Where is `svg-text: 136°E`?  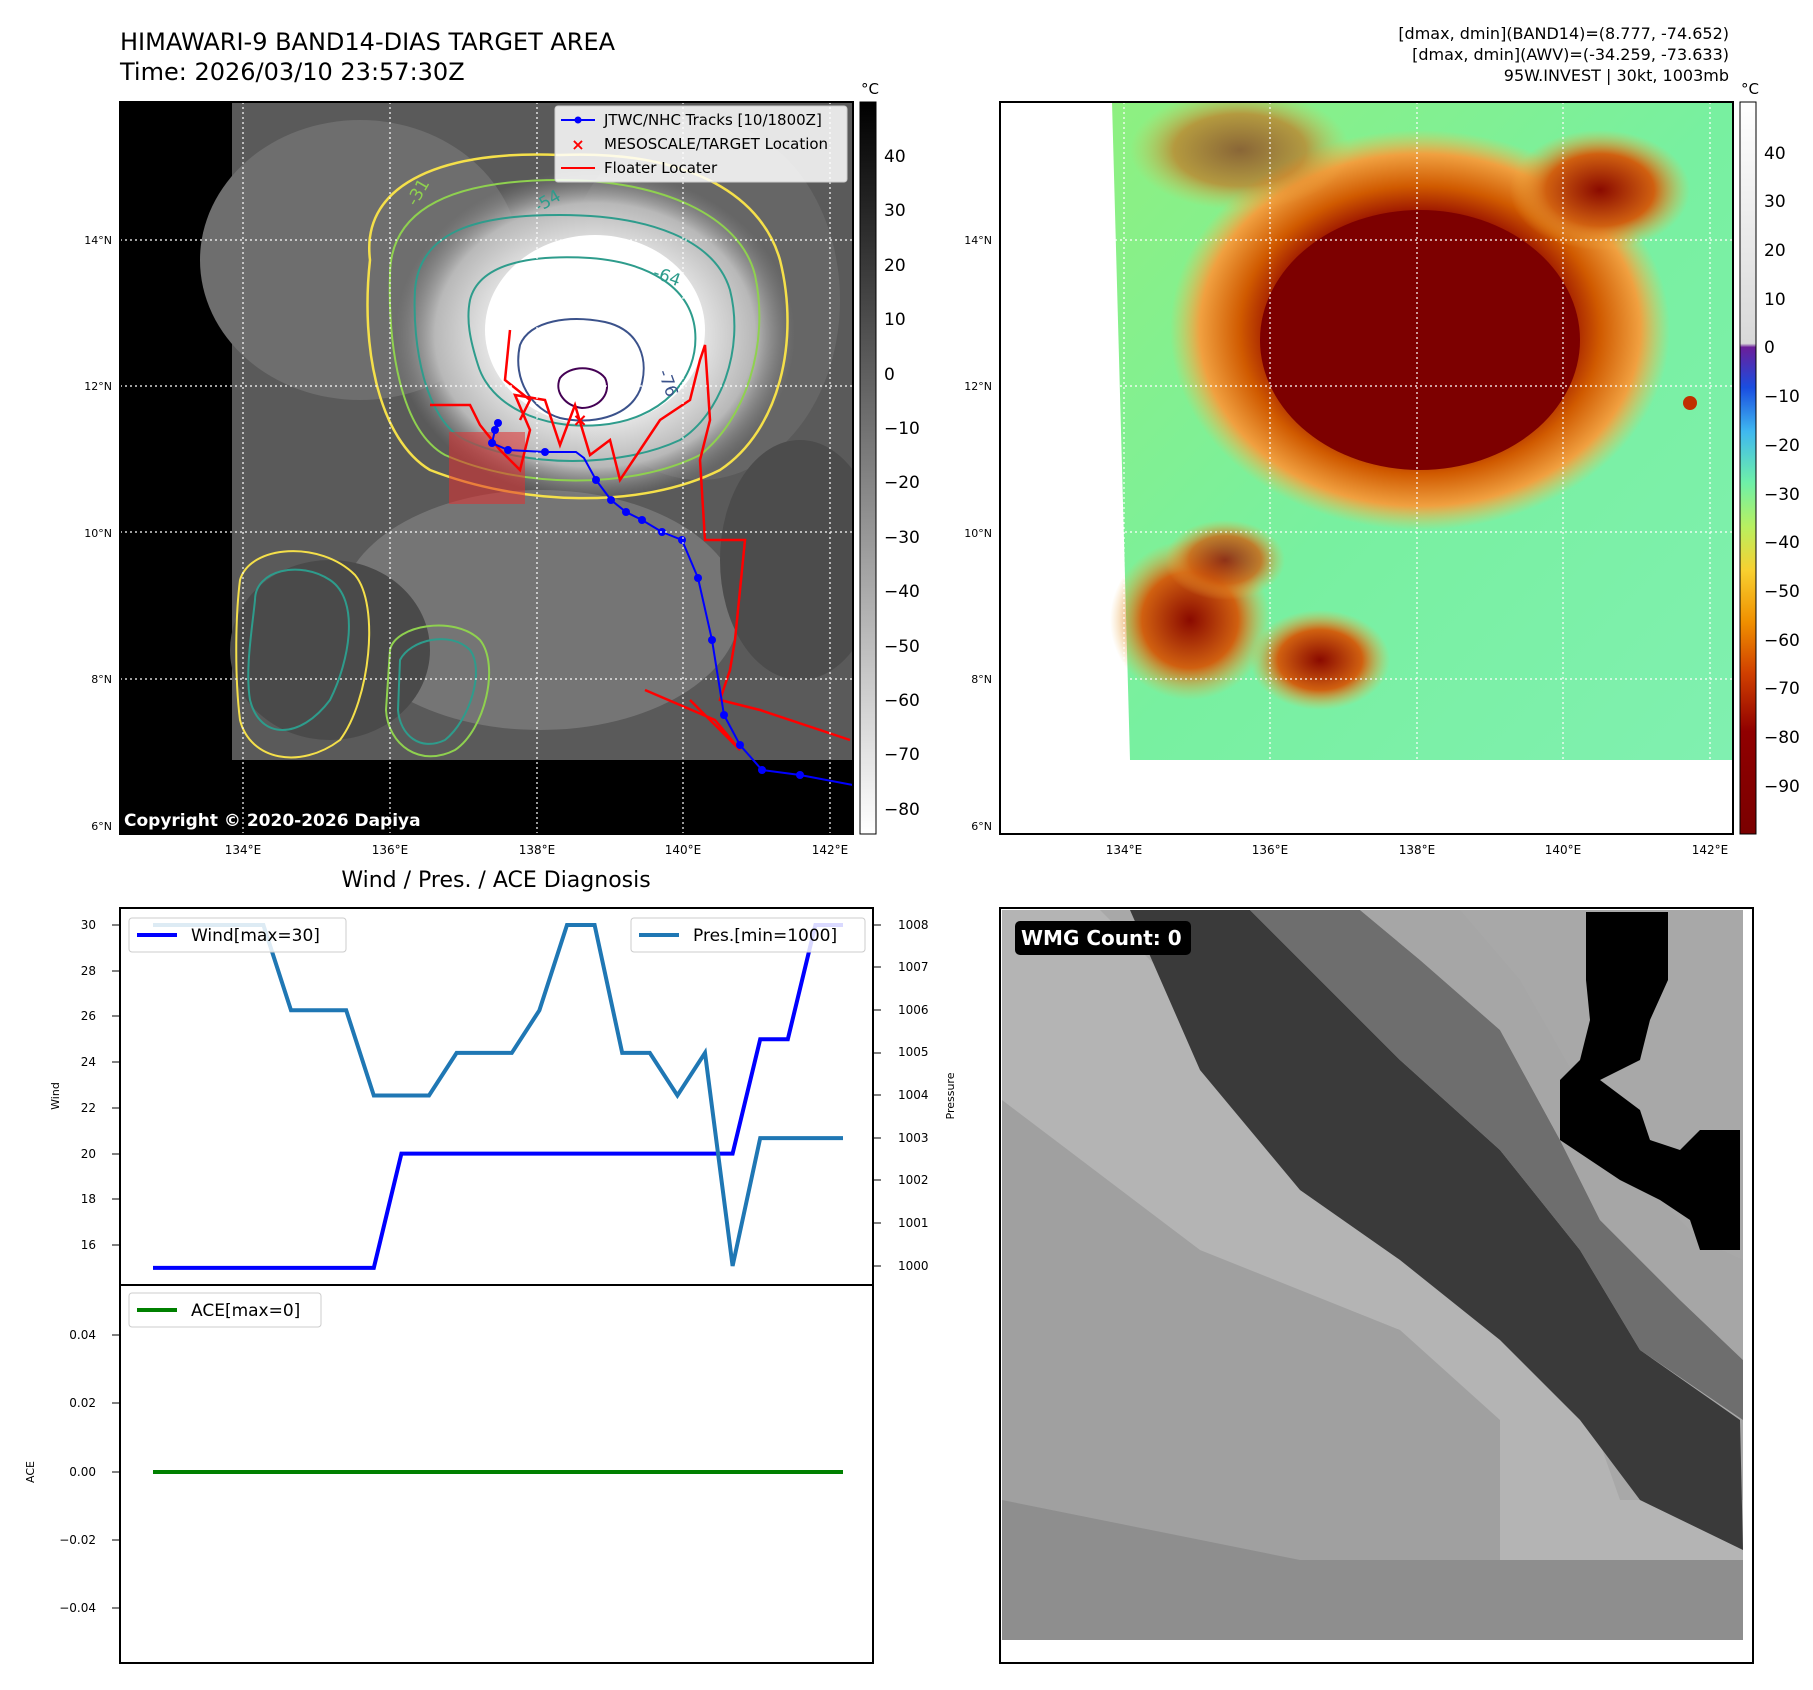
svg-text: 136°E is located at coordinates (1270, 850).